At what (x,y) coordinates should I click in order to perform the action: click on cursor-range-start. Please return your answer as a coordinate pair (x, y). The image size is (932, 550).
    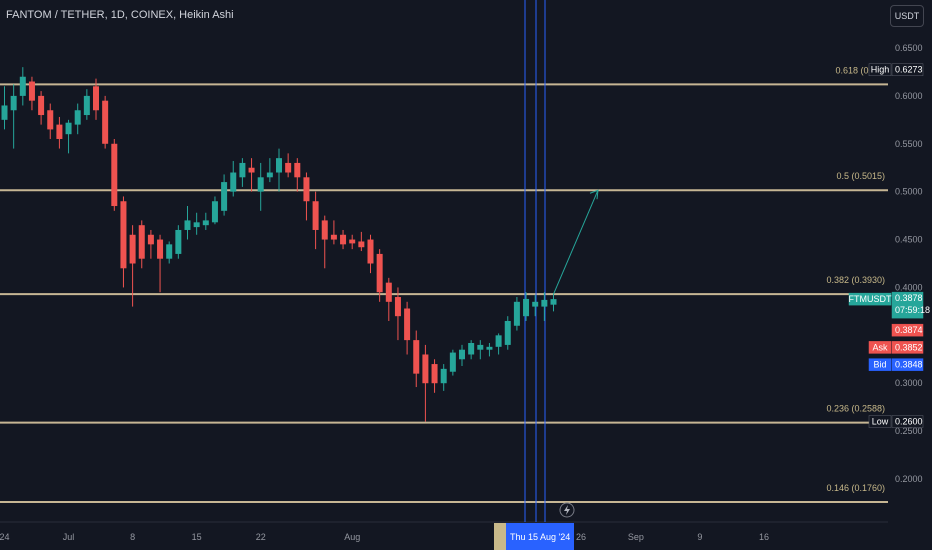
    Looking at the image, I should click on (500, 536).